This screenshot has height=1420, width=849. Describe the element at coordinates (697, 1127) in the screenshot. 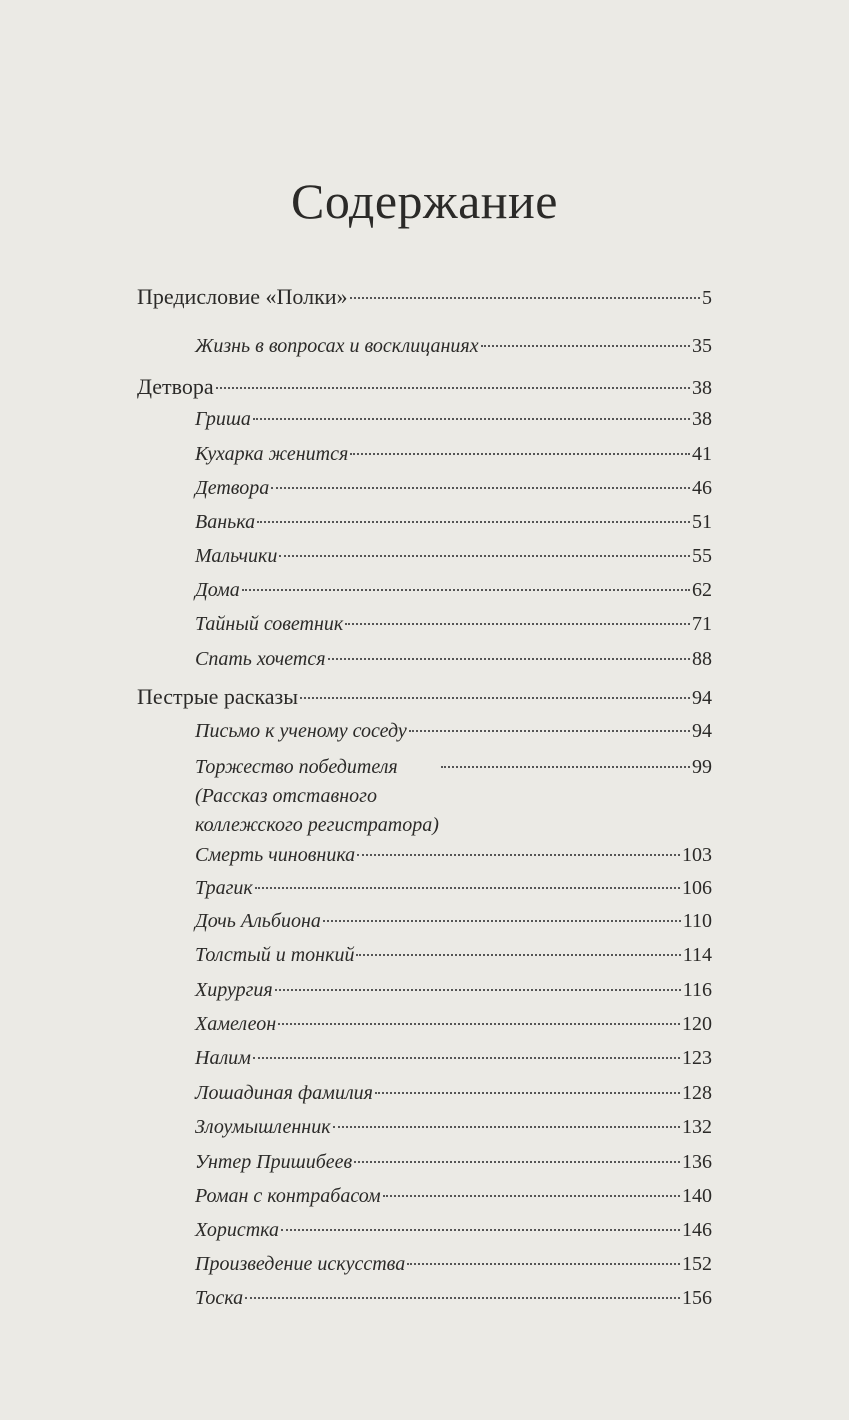

I see `toc-entry-page: 132` at that location.